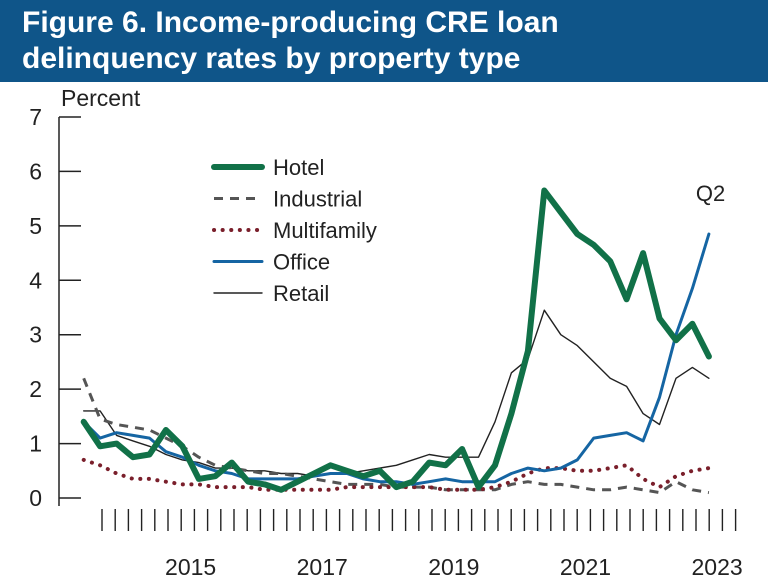 The width and height of the screenshot is (768, 580). Describe the element at coordinates (301, 293) in the screenshot. I see `legend-label-retail: Retail` at that location.